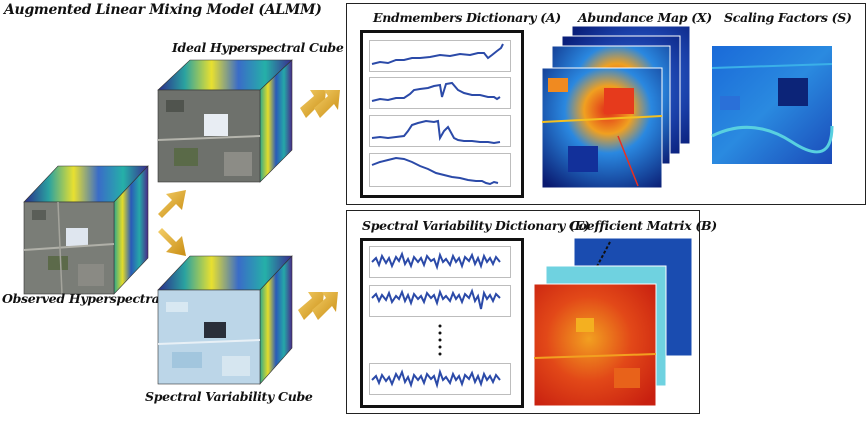  What do you see at coordinates (772, 105) in the screenshot?
I see `scaling-factors-map` at bounding box center [772, 105].